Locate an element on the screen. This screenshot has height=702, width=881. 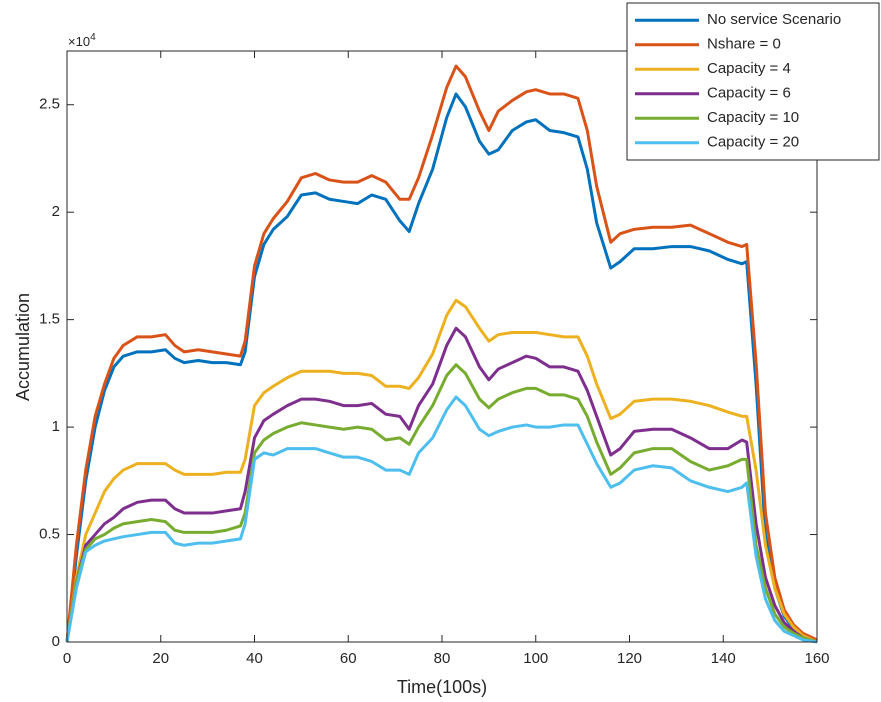
x-tick-label: 120 is located at coordinates (629, 658).